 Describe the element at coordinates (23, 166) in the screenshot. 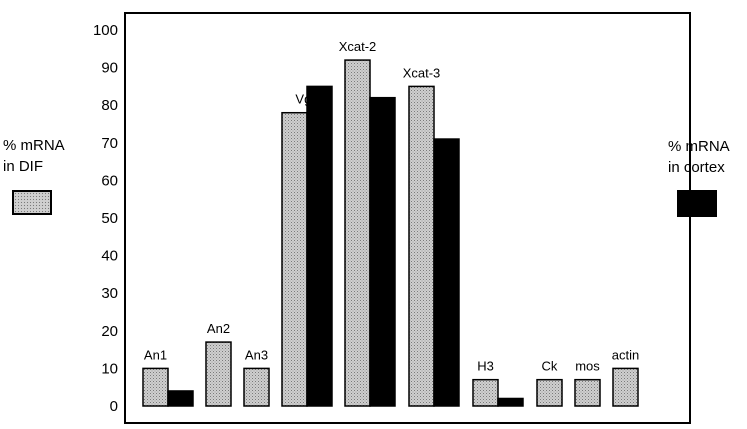

I see `legend-dif-label-line2: in DIF` at that location.